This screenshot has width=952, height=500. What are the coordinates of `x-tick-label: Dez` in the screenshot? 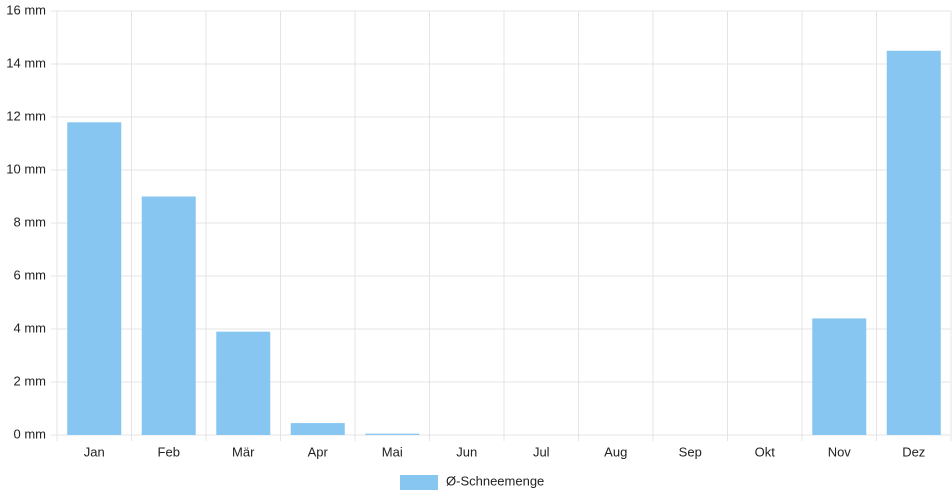 It's located at (913, 451).